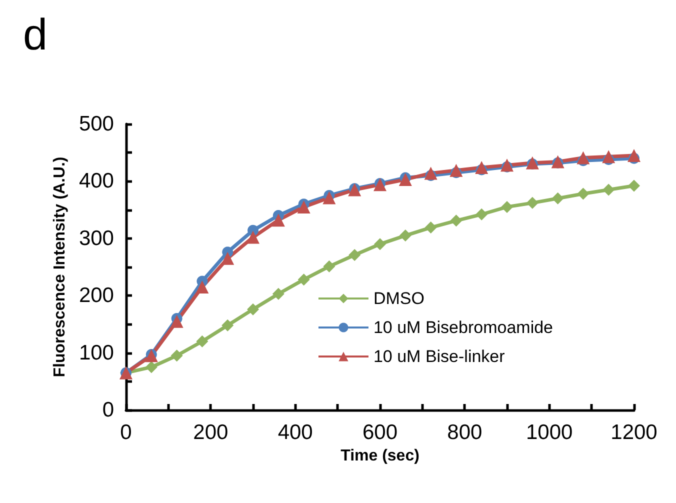  What do you see at coordinates (295, 432) in the screenshot?
I see `x-tick-label: 400` at bounding box center [295, 432].